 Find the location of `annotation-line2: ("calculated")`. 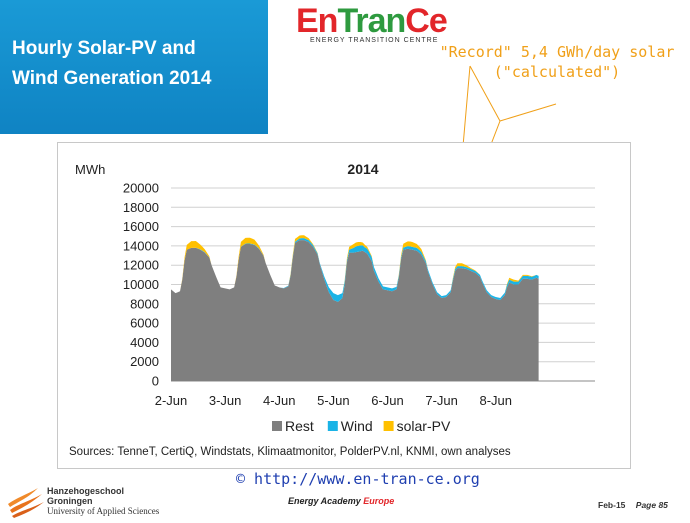

annotation-line2: ("calculated") is located at coordinates (557, 72).